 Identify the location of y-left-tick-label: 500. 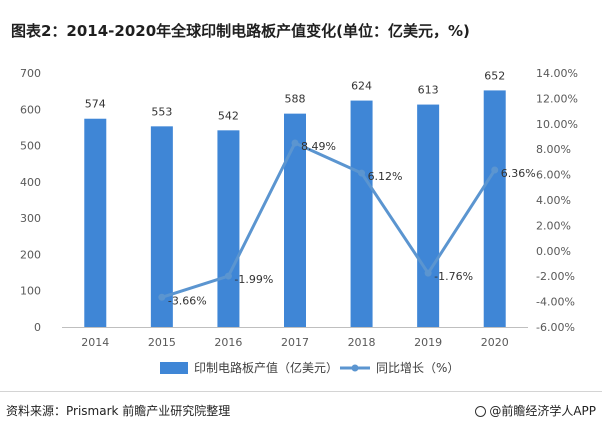
(30, 146).